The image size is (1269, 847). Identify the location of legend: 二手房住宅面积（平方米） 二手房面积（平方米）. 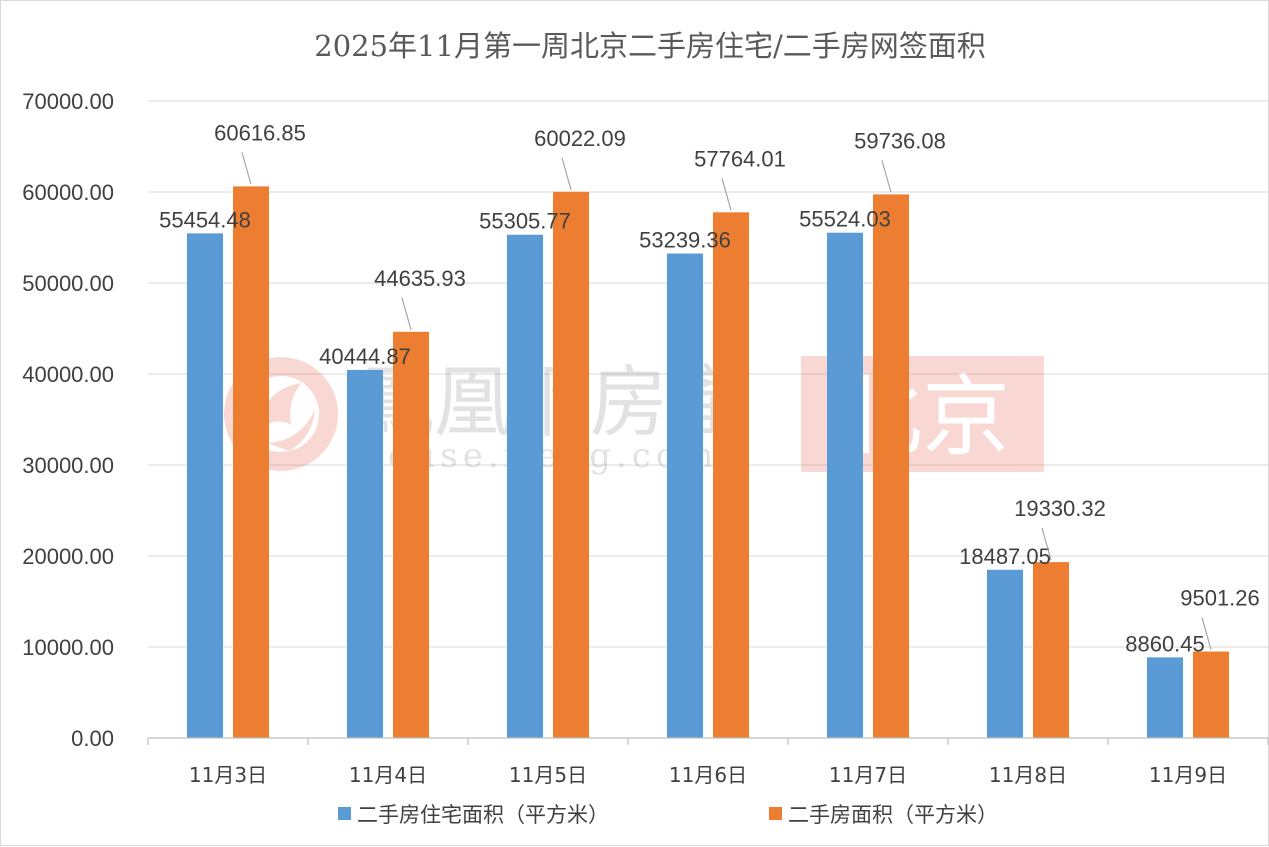
(668, 815).